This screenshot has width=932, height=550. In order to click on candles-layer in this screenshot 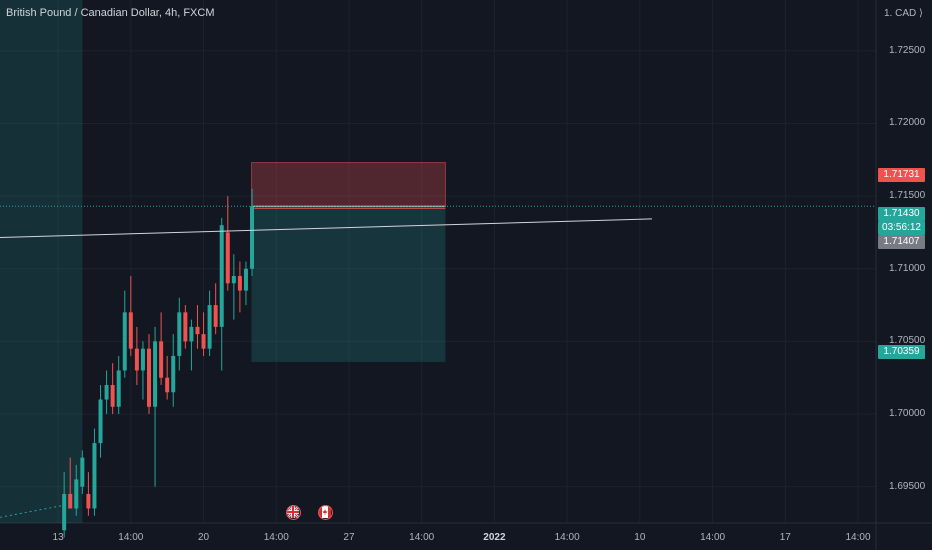, I will do `click(158, 363)`.